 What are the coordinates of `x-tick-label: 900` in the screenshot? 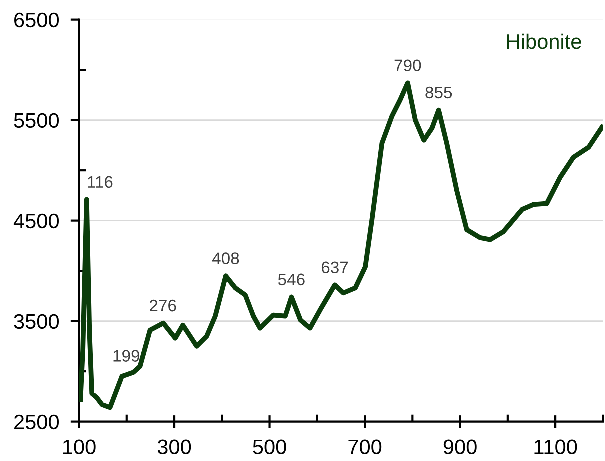 It's located at (460, 447).